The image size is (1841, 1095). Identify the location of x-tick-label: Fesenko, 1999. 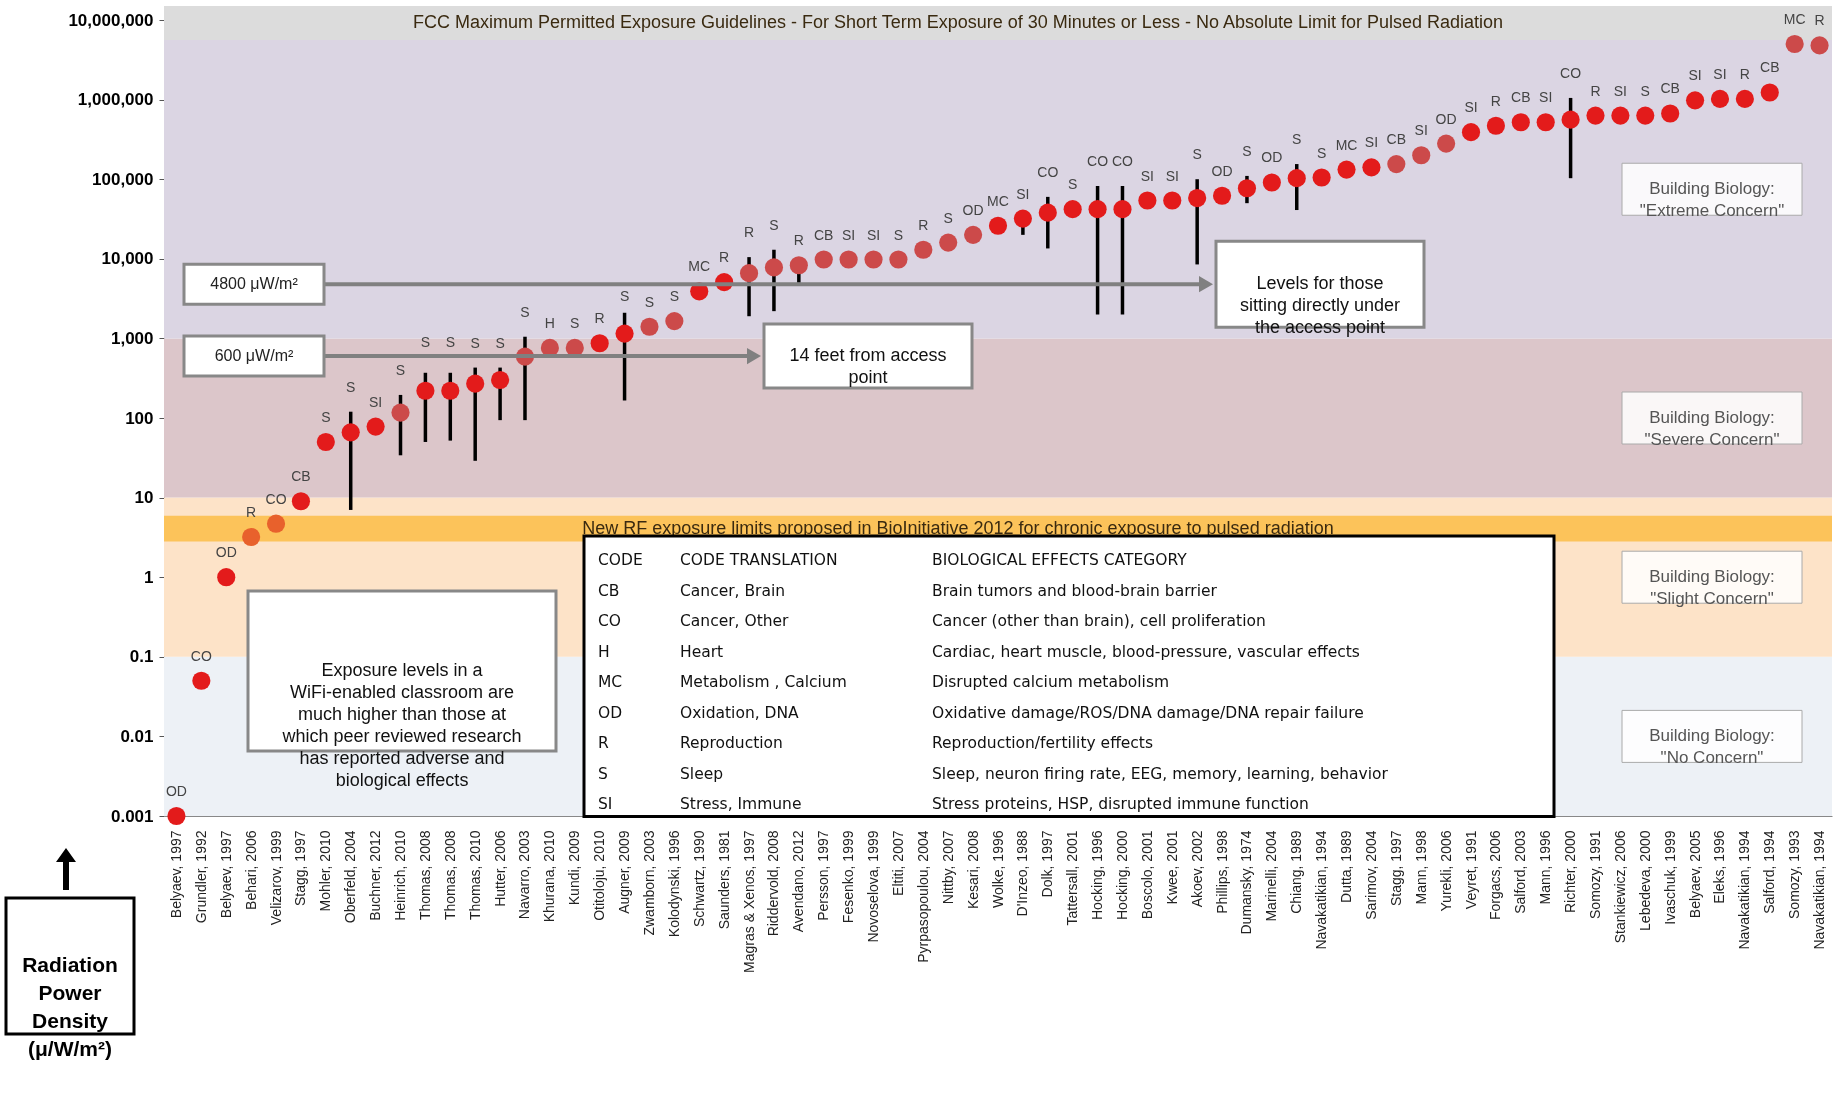
(848, 877).